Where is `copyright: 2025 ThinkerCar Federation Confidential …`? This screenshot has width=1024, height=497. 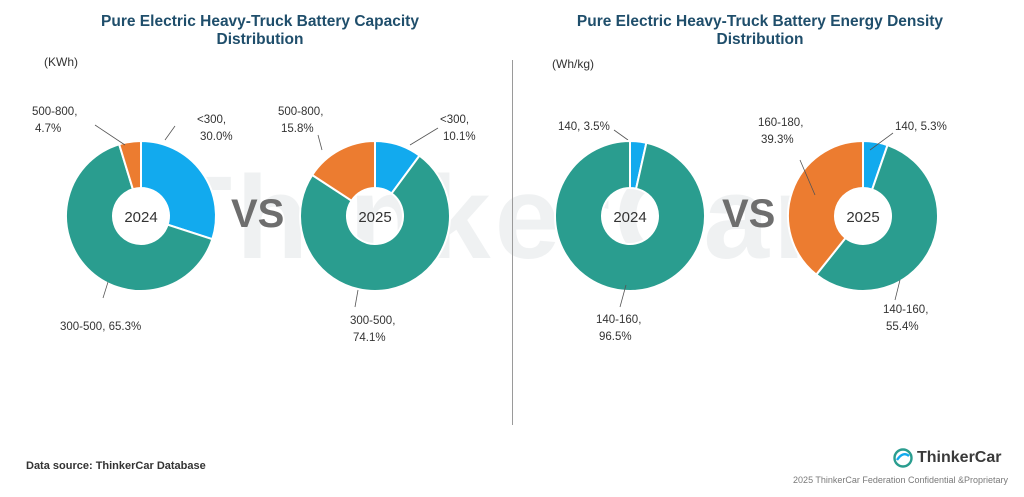
copyright: 2025 ThinkerCar Federation Confidential … is located at coordinates (900, 480).